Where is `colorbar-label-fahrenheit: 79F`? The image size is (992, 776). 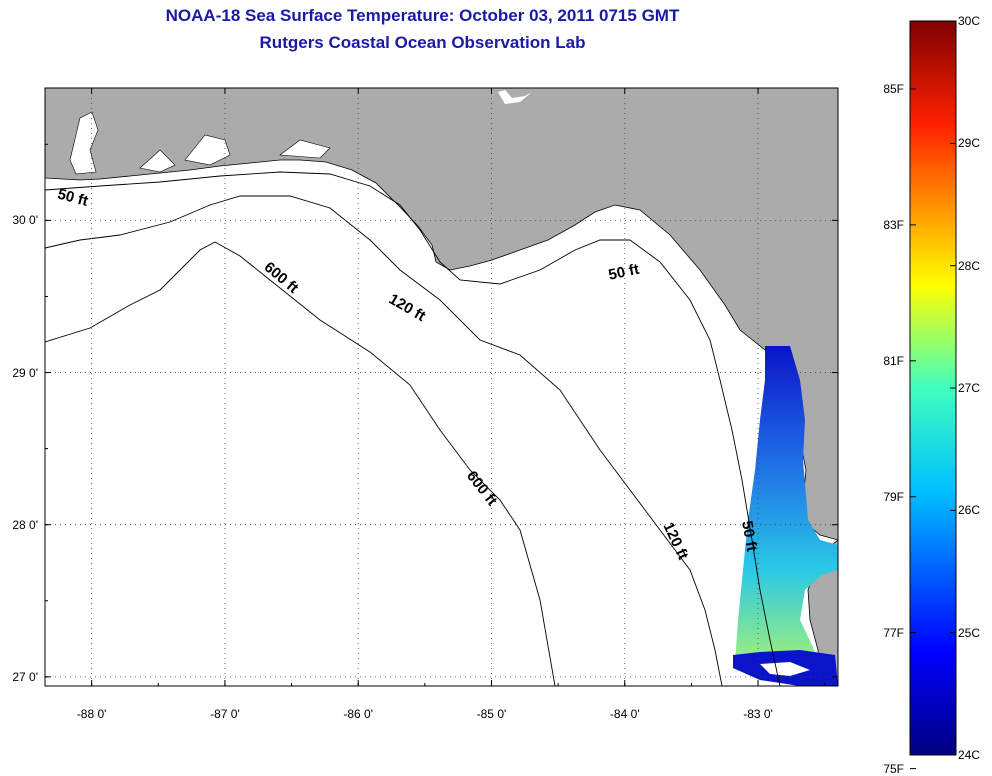 colorbar-label-fahrenheit: 79F is located at coordinates (893, 496).